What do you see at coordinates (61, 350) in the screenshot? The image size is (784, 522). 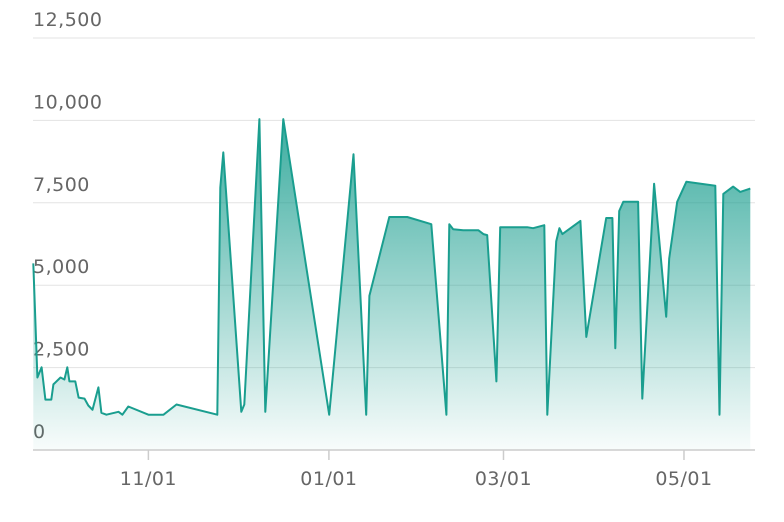 I see `y-tick-label: 2,500` at bounding box center [61, 350].